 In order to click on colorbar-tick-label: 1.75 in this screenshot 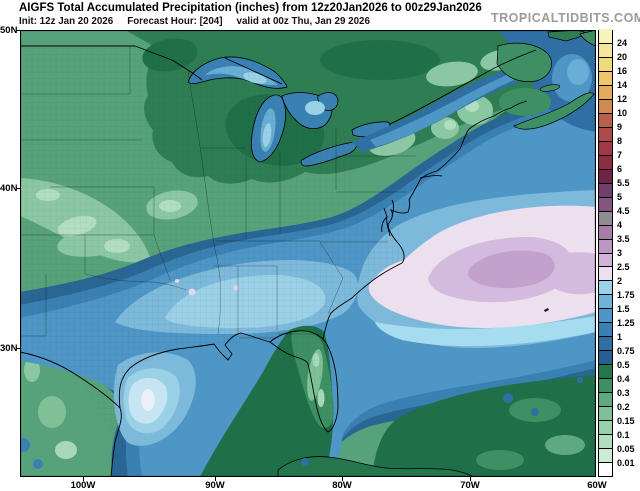, I will do `click(626, 294)`.